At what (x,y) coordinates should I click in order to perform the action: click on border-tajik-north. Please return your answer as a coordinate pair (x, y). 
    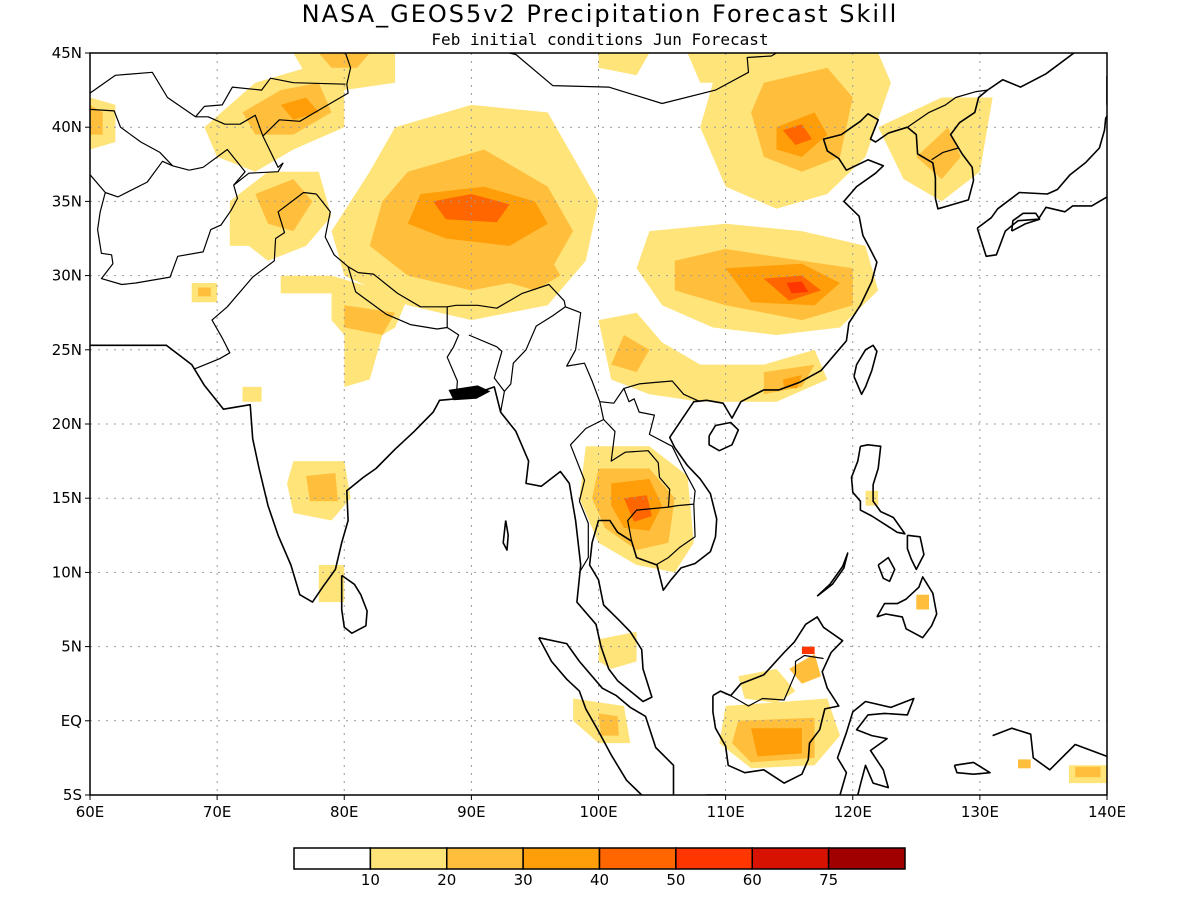
    Looking at the image, I should click on (229, 125).